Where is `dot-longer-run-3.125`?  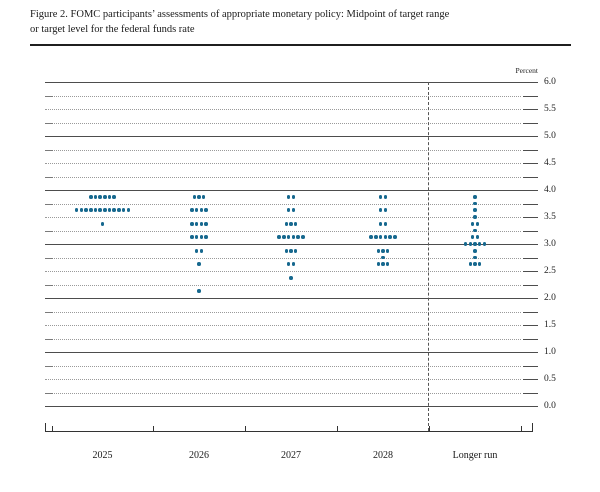 dot-longer-run-3.125 is located at coordinates (477, 237).